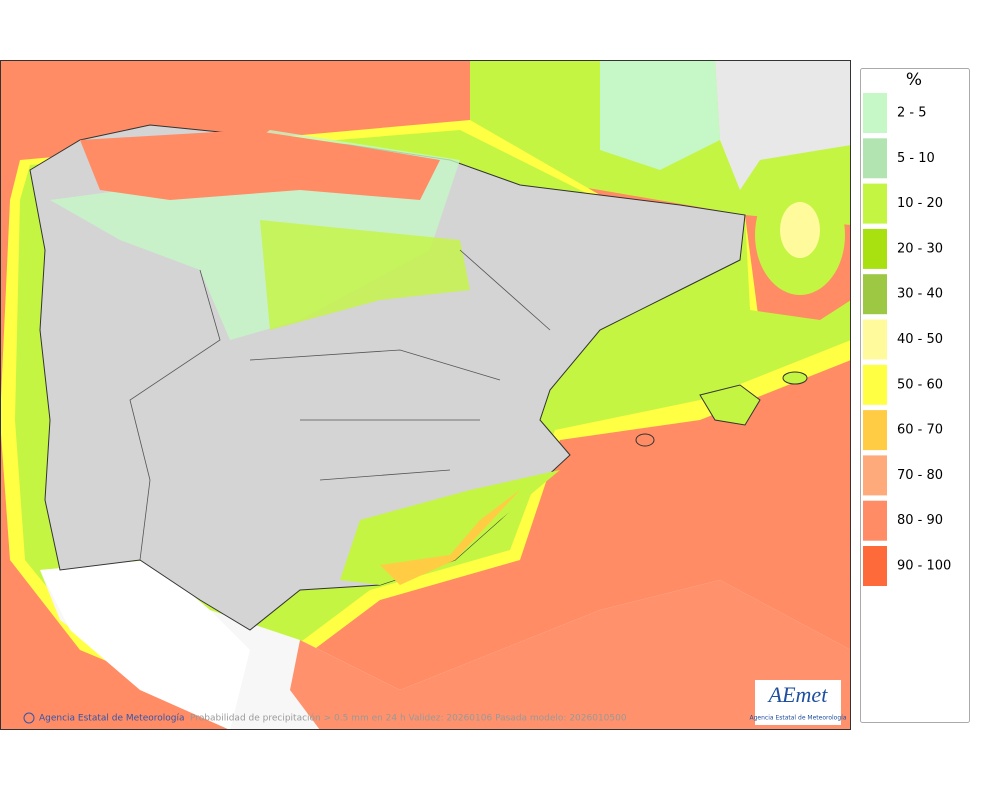 This screenshot has height=794, width=1000. Describe the element at coordinates (29, 718) in the screenshot. I see `copyright-icon` at that location.